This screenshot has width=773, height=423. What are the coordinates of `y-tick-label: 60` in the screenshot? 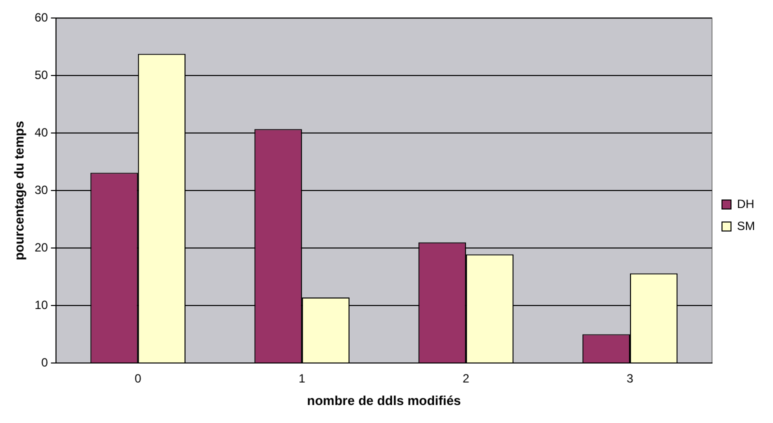 It's located at (41, 17).